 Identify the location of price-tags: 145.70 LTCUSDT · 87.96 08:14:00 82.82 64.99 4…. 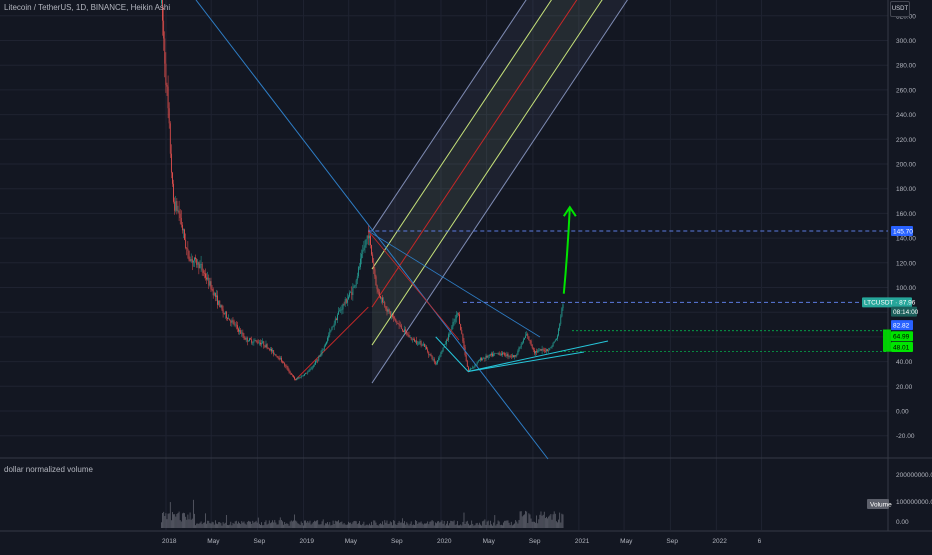
(890, 289).